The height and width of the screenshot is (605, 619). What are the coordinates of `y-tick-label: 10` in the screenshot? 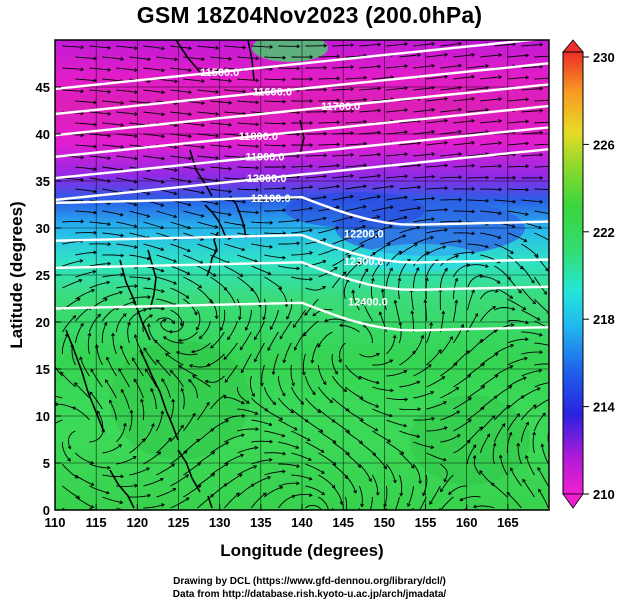 It's located at (43, 416).